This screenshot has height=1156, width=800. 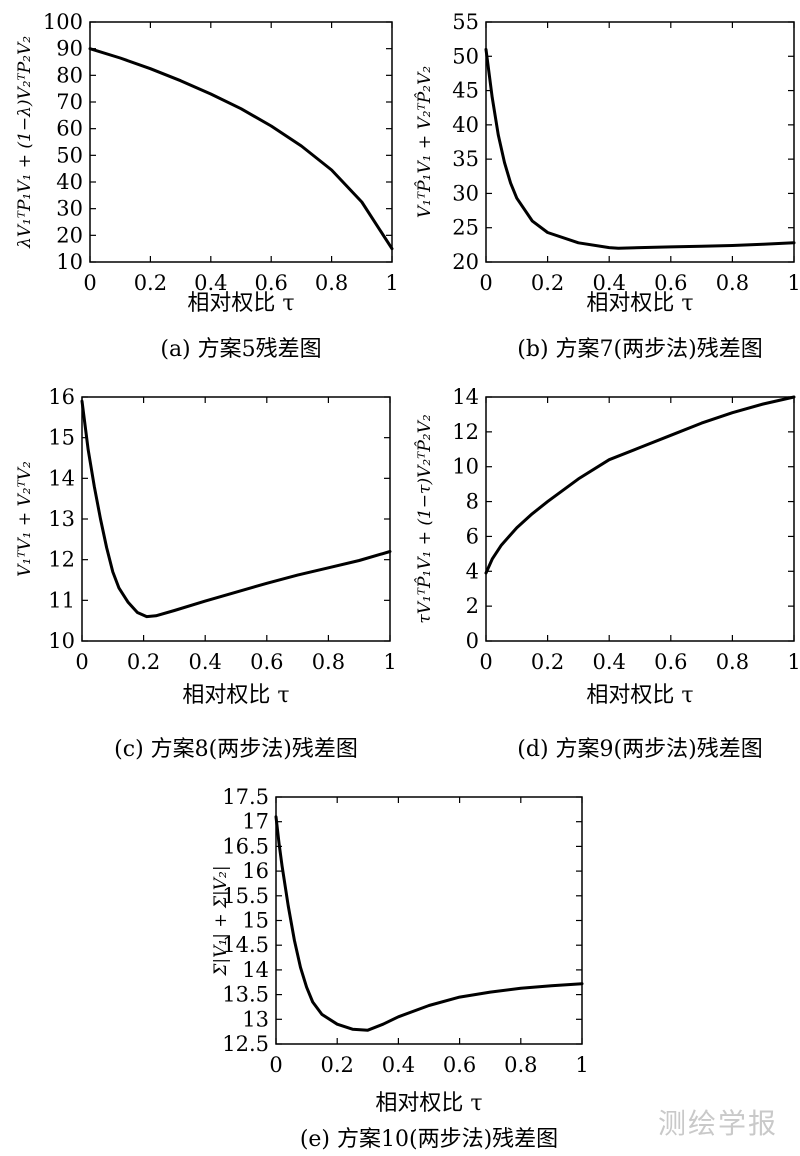 What do you see at coordinates (472, 536) in the screenshot?
I see `y-tick-label: 6` at bounding box center [472, 536].